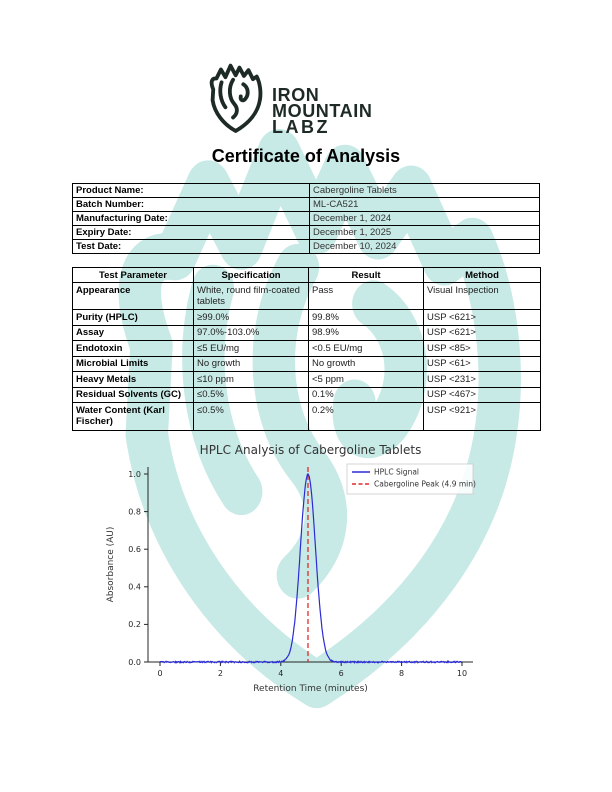  What do you see at coordinates (366, 394) in the screenshot?
I see `result-cell: 0.1%` at bounding box center [366, 394].